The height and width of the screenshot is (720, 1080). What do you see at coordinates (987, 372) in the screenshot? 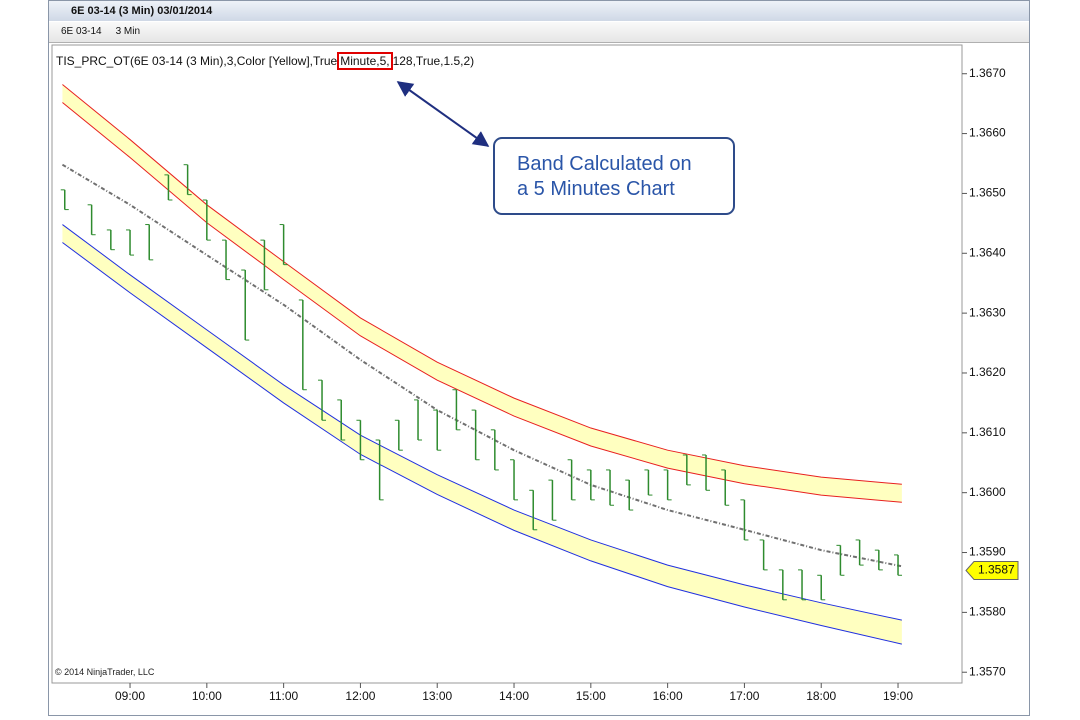
I see `y-tick-label: 1.3620` at bounding box center [987, 372].